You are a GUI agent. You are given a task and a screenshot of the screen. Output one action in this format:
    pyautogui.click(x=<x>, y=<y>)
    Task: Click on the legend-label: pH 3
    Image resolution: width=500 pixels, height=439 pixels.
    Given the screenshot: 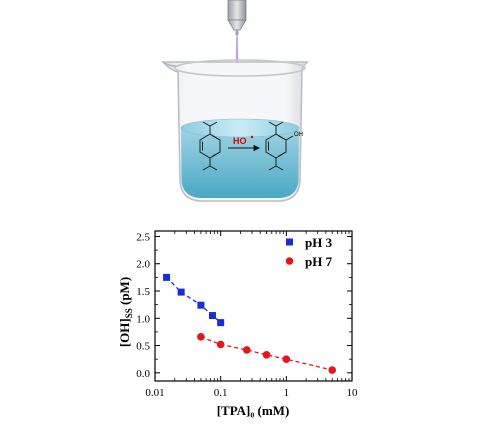 What is the action you would take?
    pyautogui.click(x=319, y=242)
    